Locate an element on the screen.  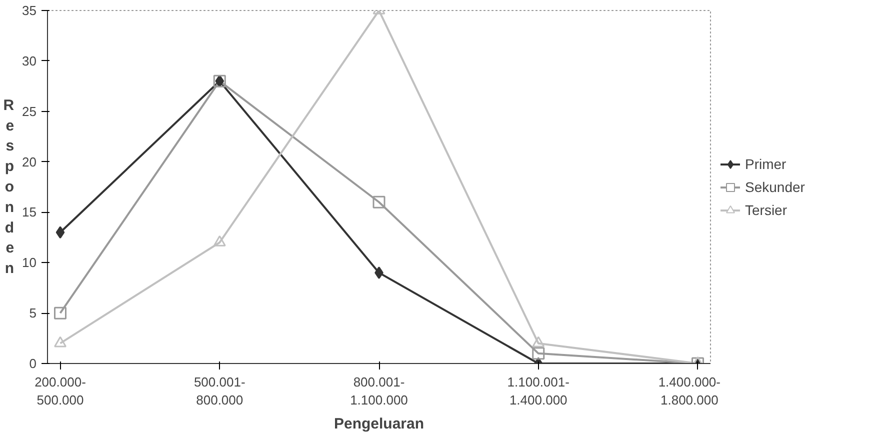
y-tick-label: 15 is located at coordinates (29, 212).